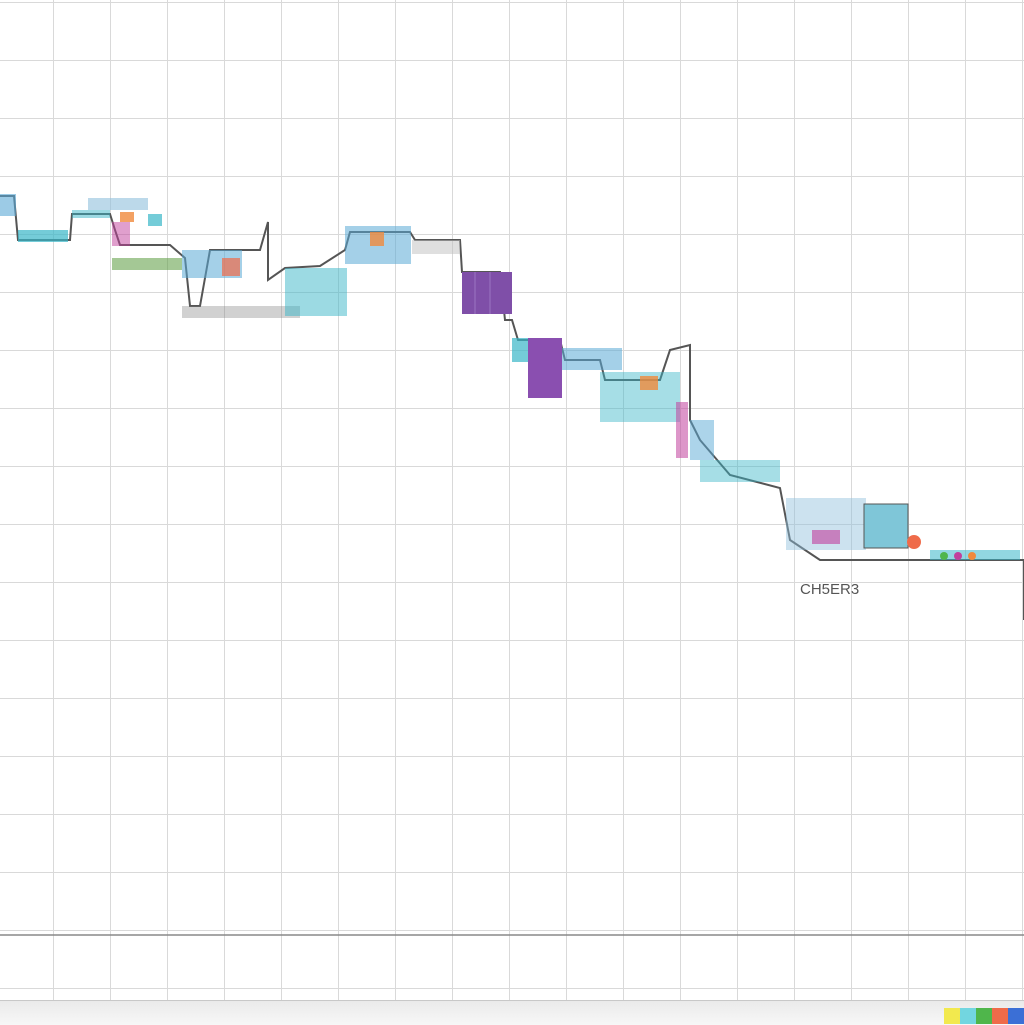 The image size is (1024, 1025). What do you see at coordinates (512, 1012) in the screenshot?
I see `bottom-scroll-bar` at bounding box center [512, 1012].